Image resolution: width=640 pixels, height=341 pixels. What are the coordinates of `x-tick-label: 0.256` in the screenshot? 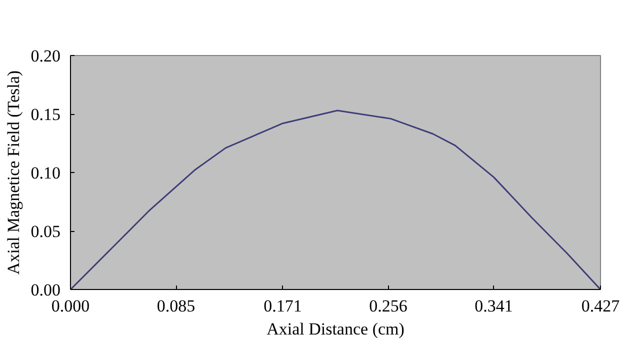 It's located at (388, 306).